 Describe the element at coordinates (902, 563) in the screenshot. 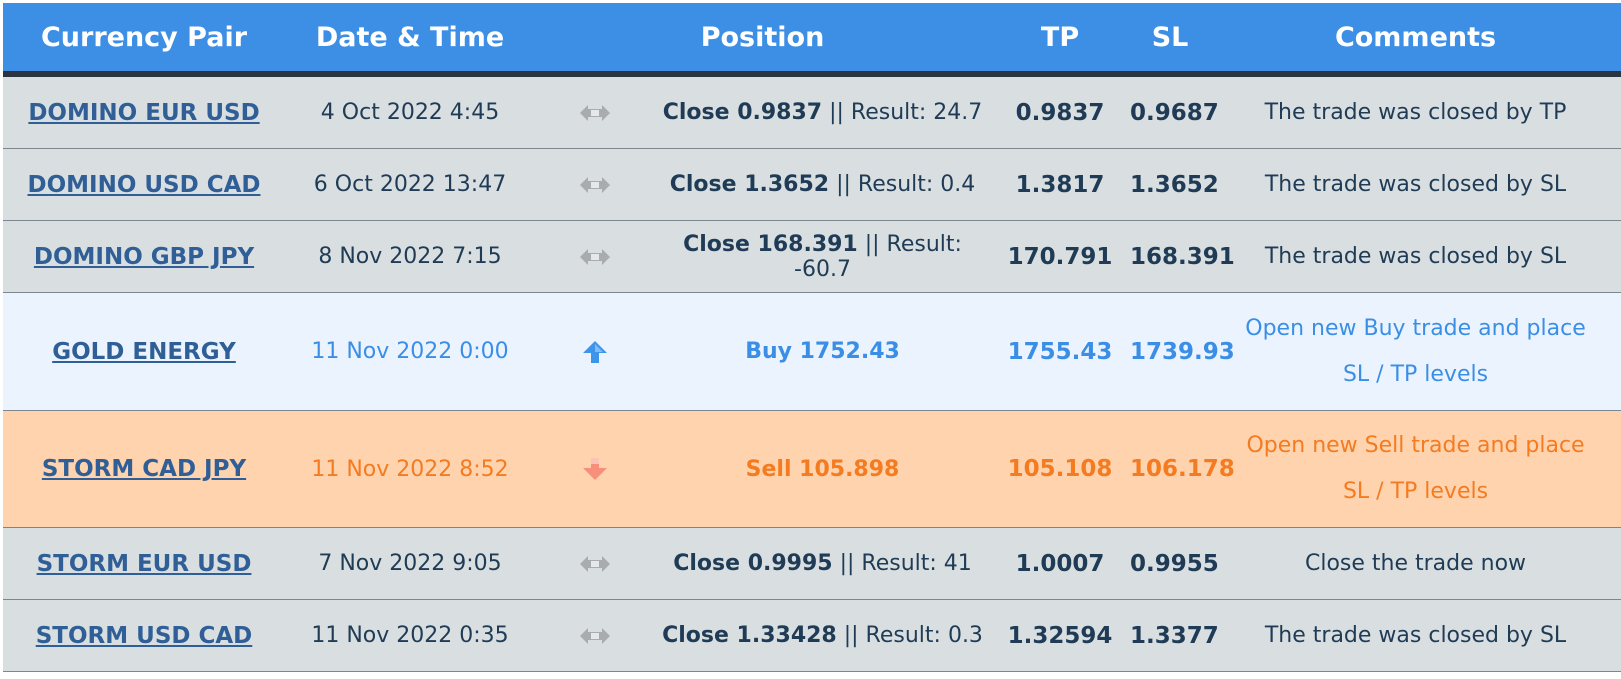

I see `position-result: || Result: 41` at that location.